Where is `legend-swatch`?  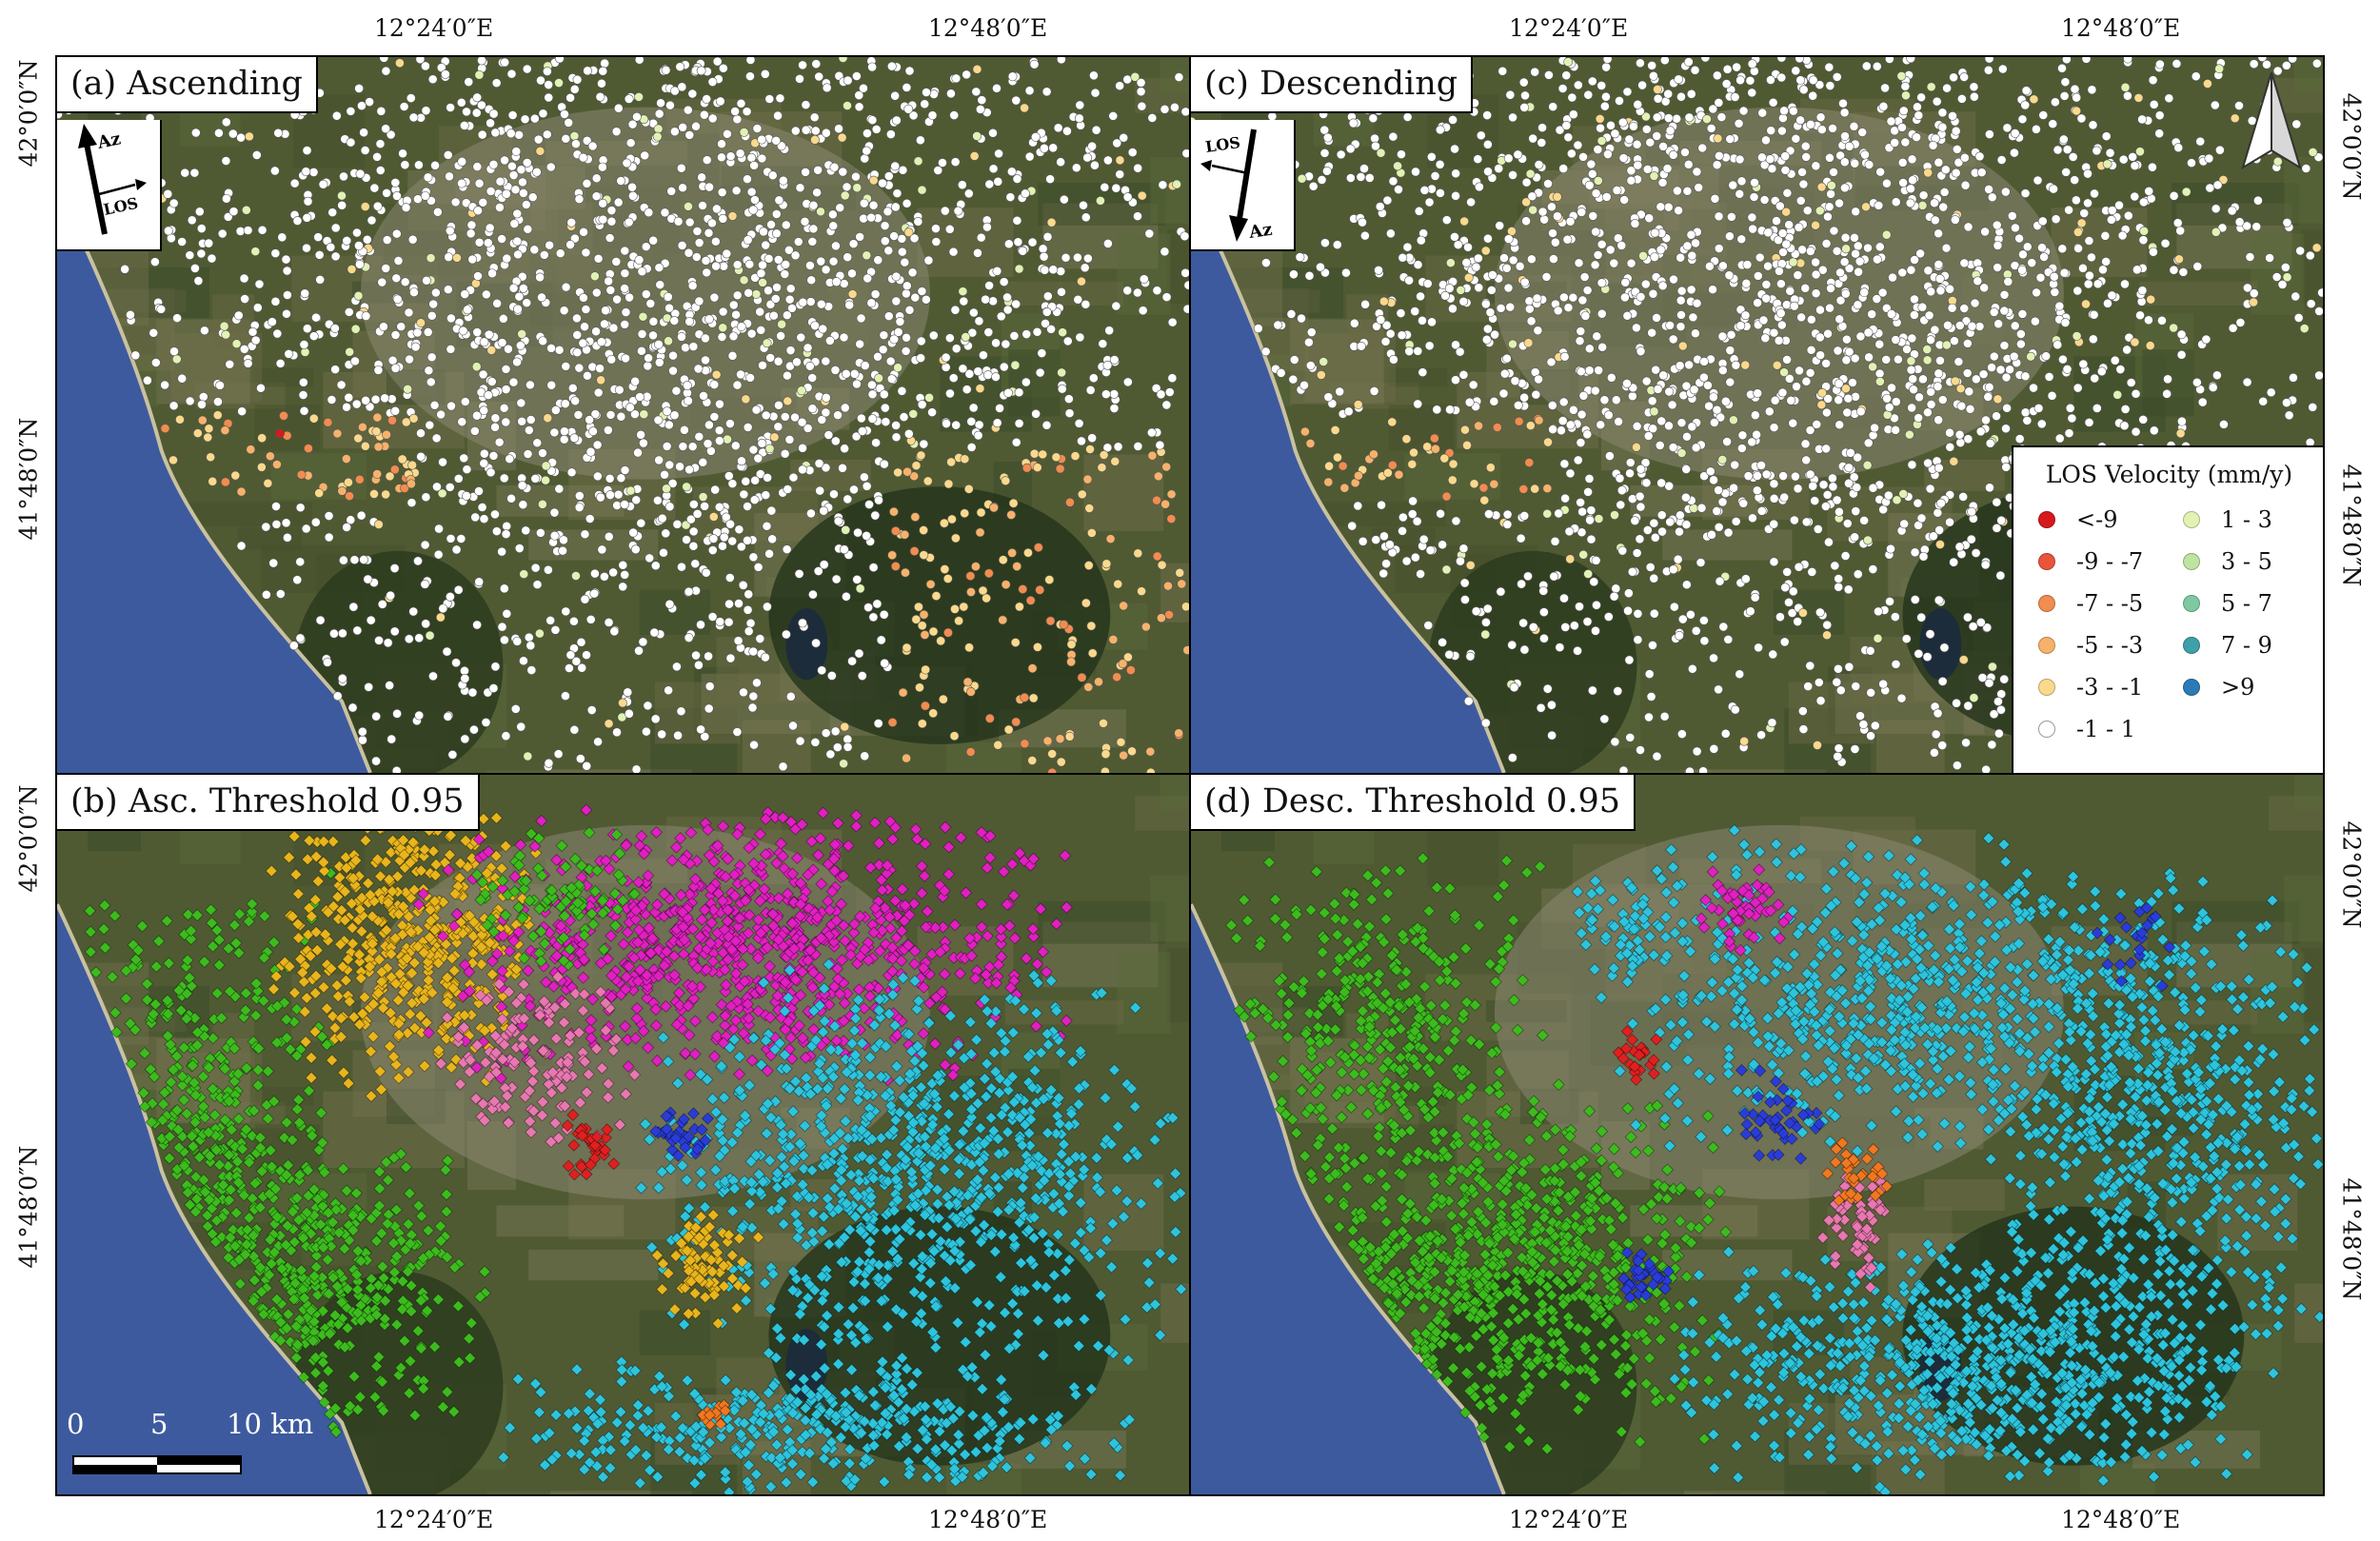
legend-swatch is located at coordinates (2191, 519).